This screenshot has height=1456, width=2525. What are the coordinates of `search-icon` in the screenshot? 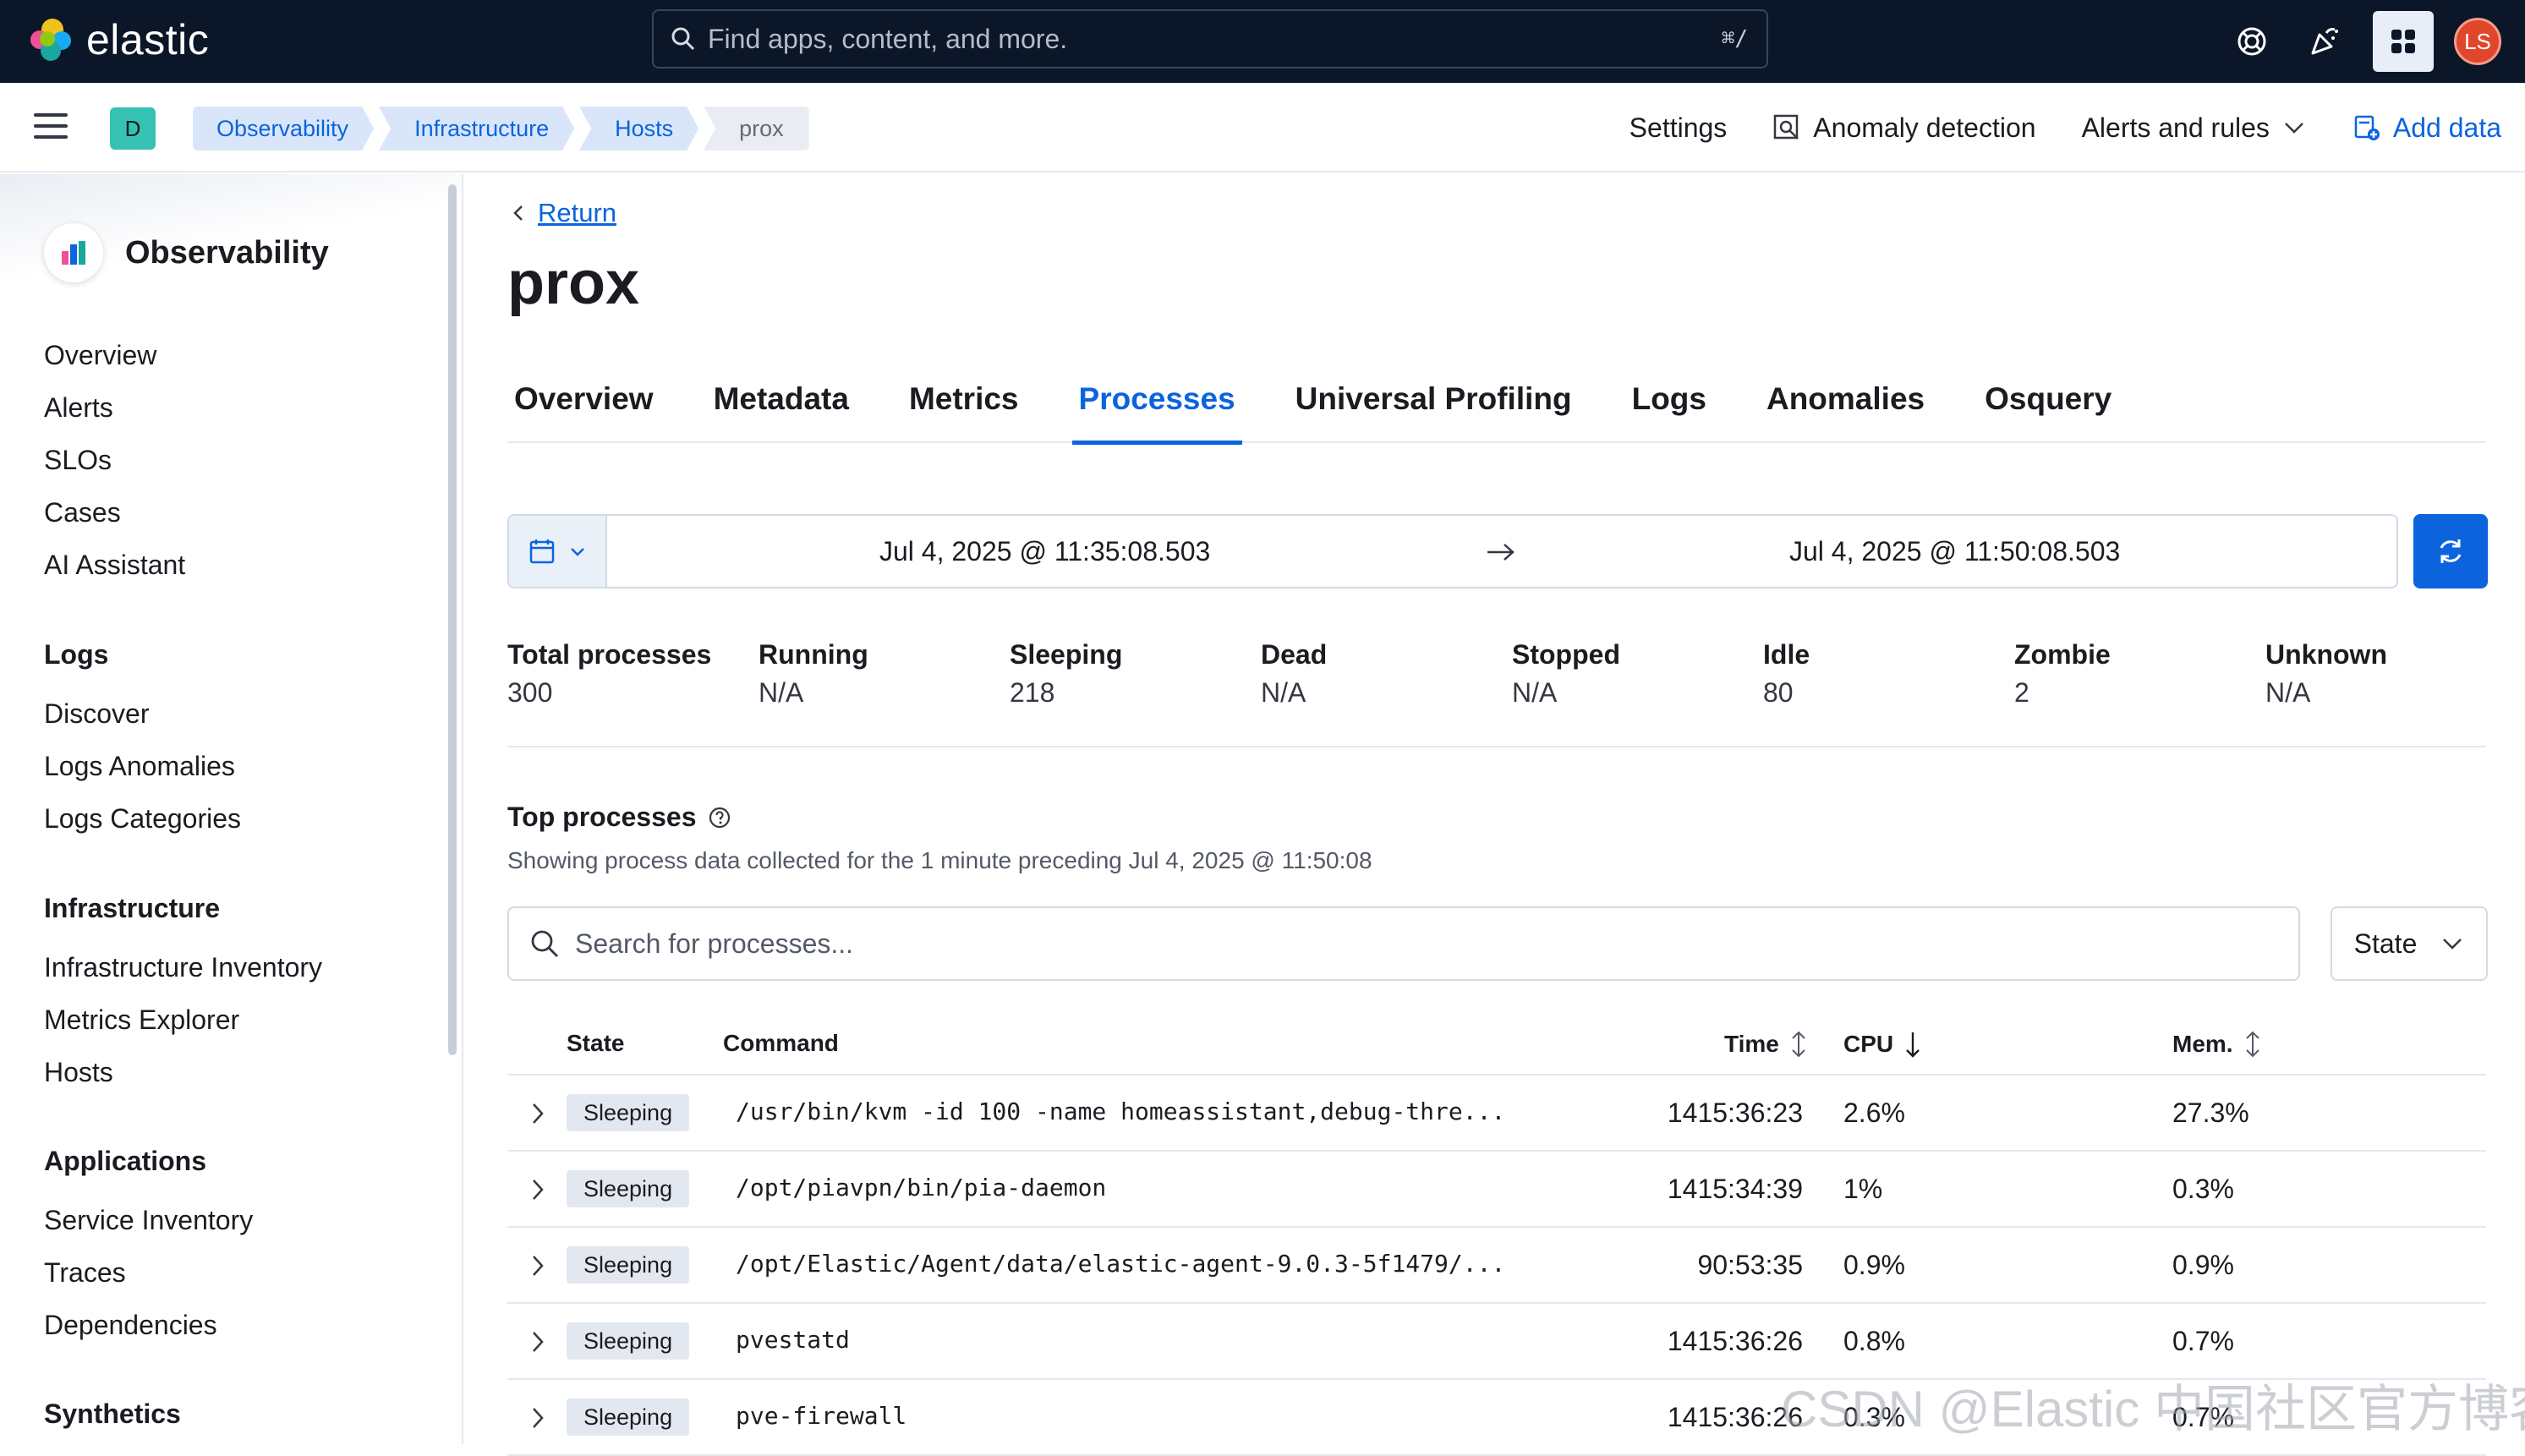 It's located at (544, 944).